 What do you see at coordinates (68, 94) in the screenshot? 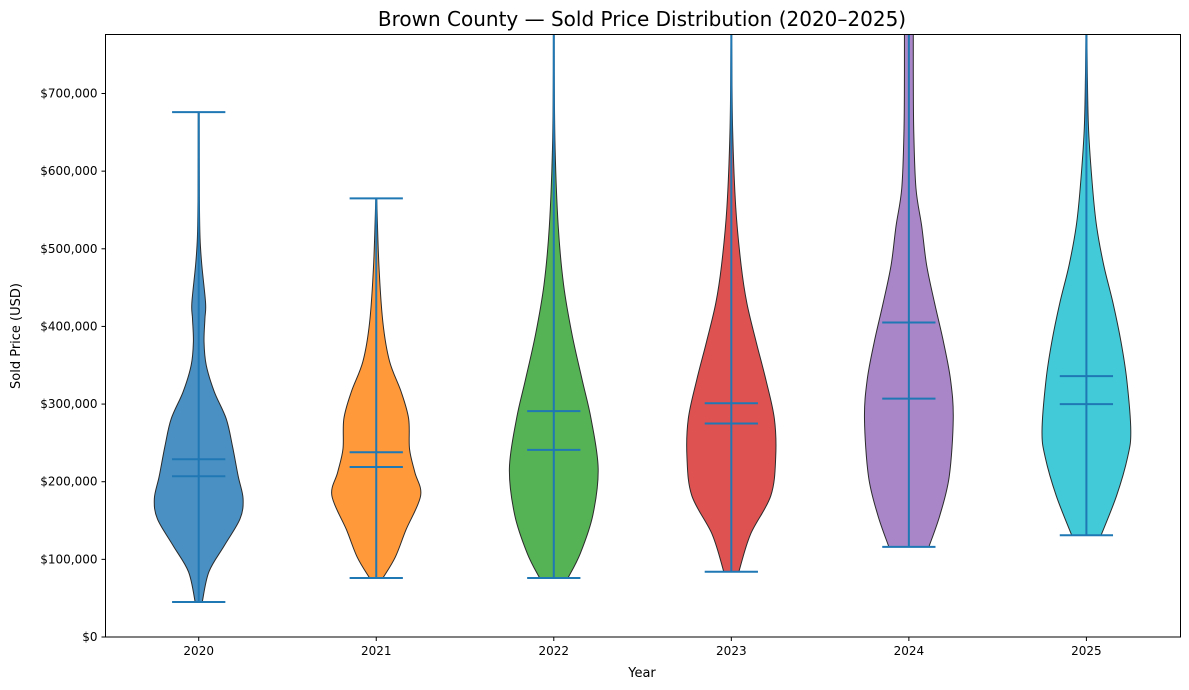
I see `y-tick-label: $700,000` at bounding box center [68, 94].